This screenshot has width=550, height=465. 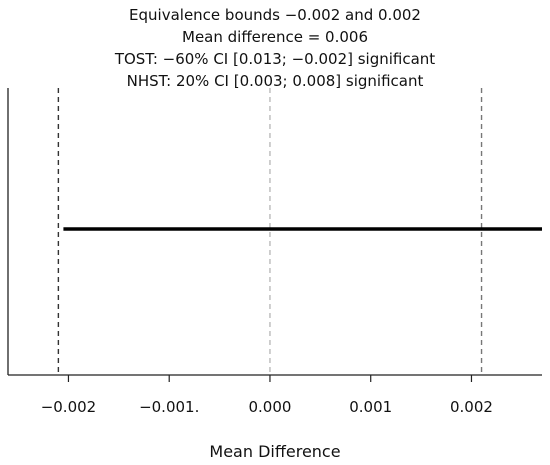 What do you see at coordinates (69, 407) in the screenshot?
I see `x-tick-label-0: −0.002` at bounding box center [69, 407].